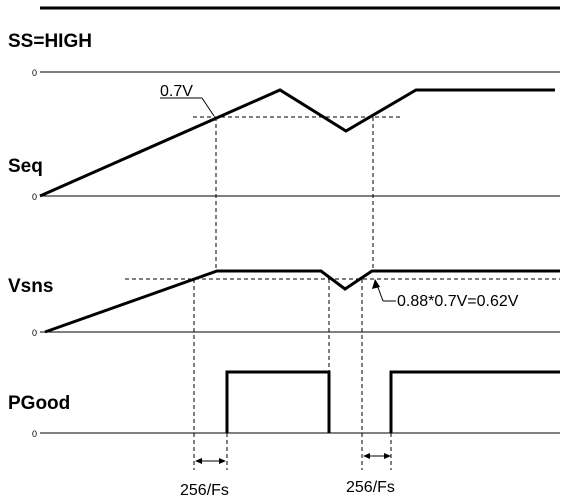 This screenshot has width=564, height=501. What do you see at coordinates (387, 456) in the screenshot?
I see `delay-arrow-2-right-head` at bounding box center [387, 456].